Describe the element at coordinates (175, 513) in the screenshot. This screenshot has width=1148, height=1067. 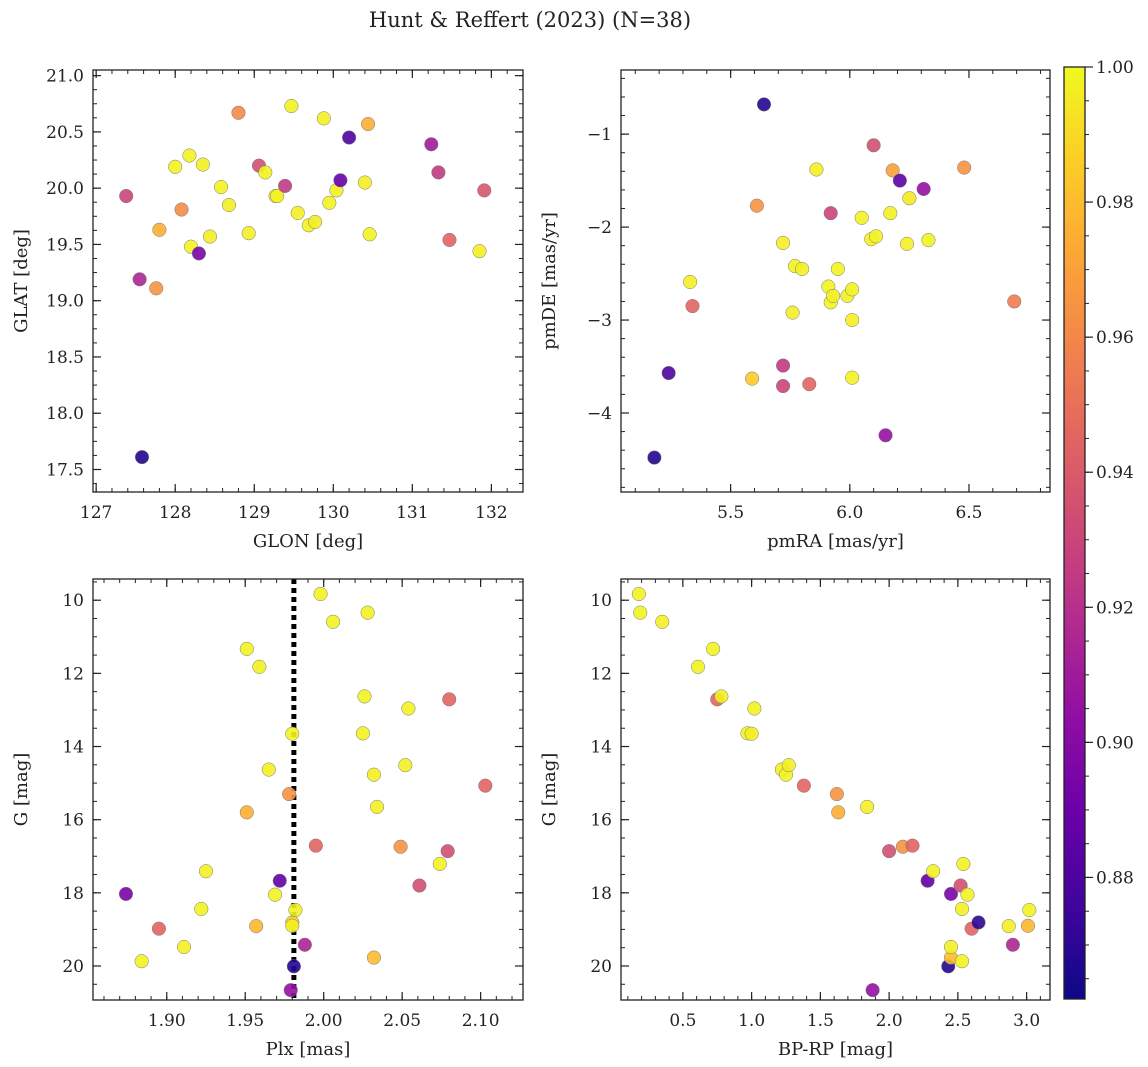
I see `x-tick-label: 128` at that location.